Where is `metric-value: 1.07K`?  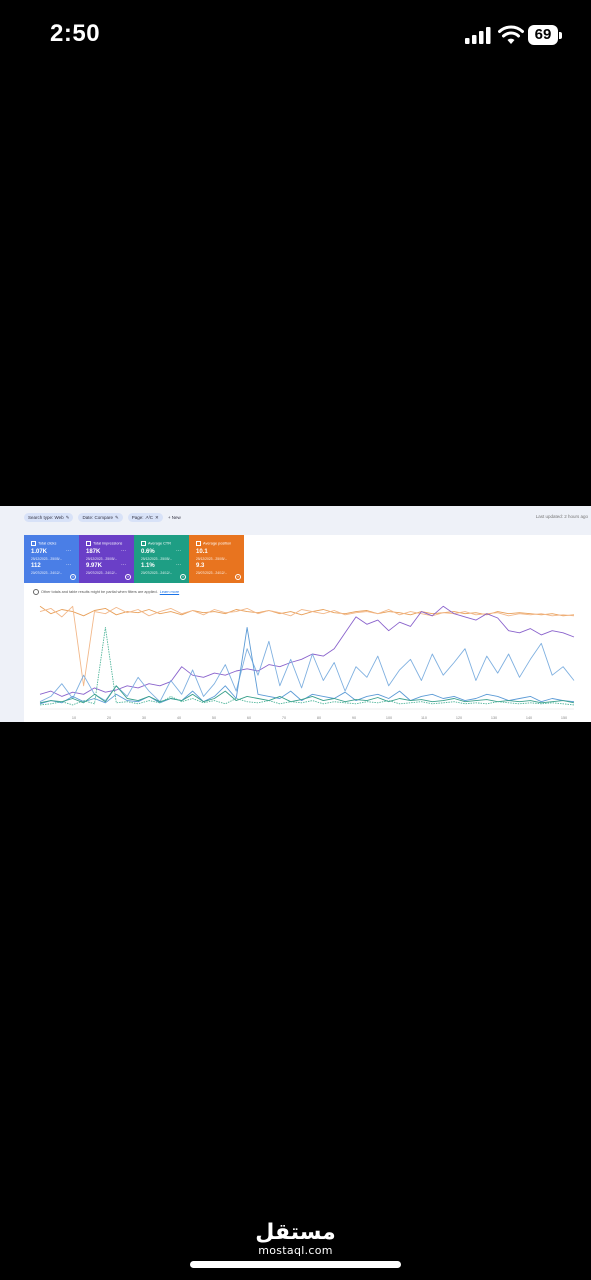
metric-value: 1.07K is located at coordinates (39, 552).